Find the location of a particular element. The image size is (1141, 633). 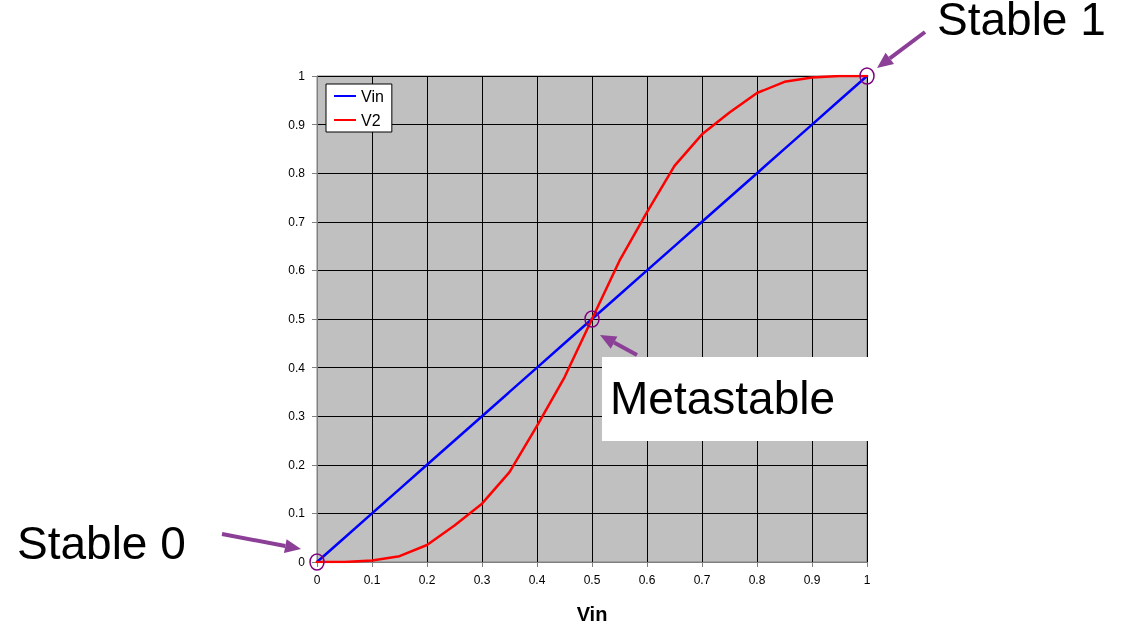

y-tick-label: 0.9 is located at coordinates (297, 124).